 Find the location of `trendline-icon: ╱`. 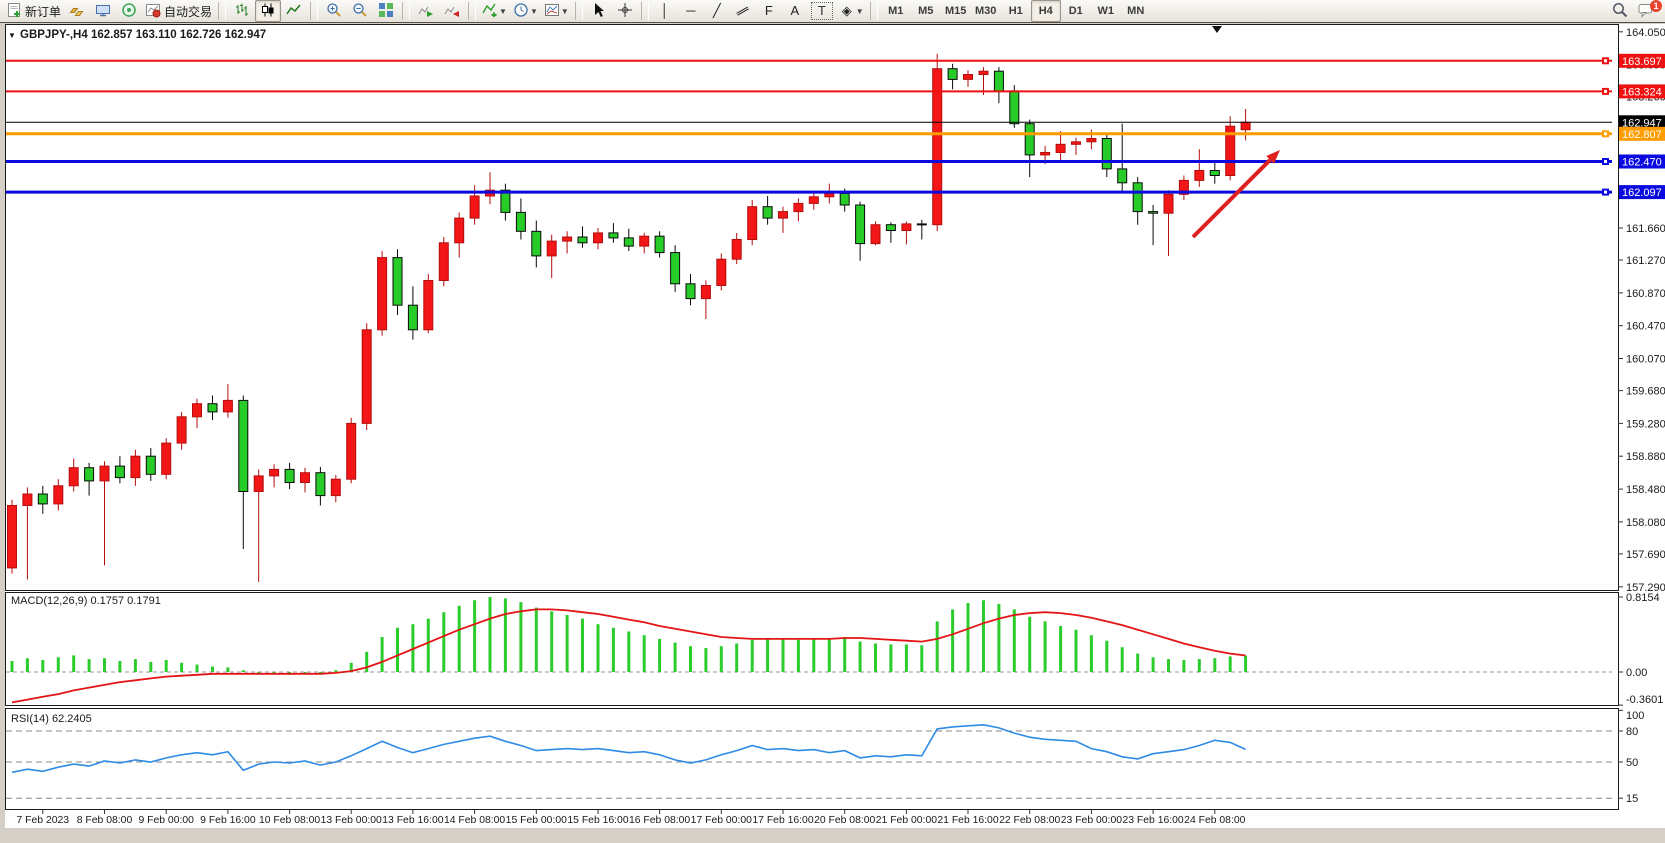

trendline-icon: ╱ is located at coordinates (716, 10).